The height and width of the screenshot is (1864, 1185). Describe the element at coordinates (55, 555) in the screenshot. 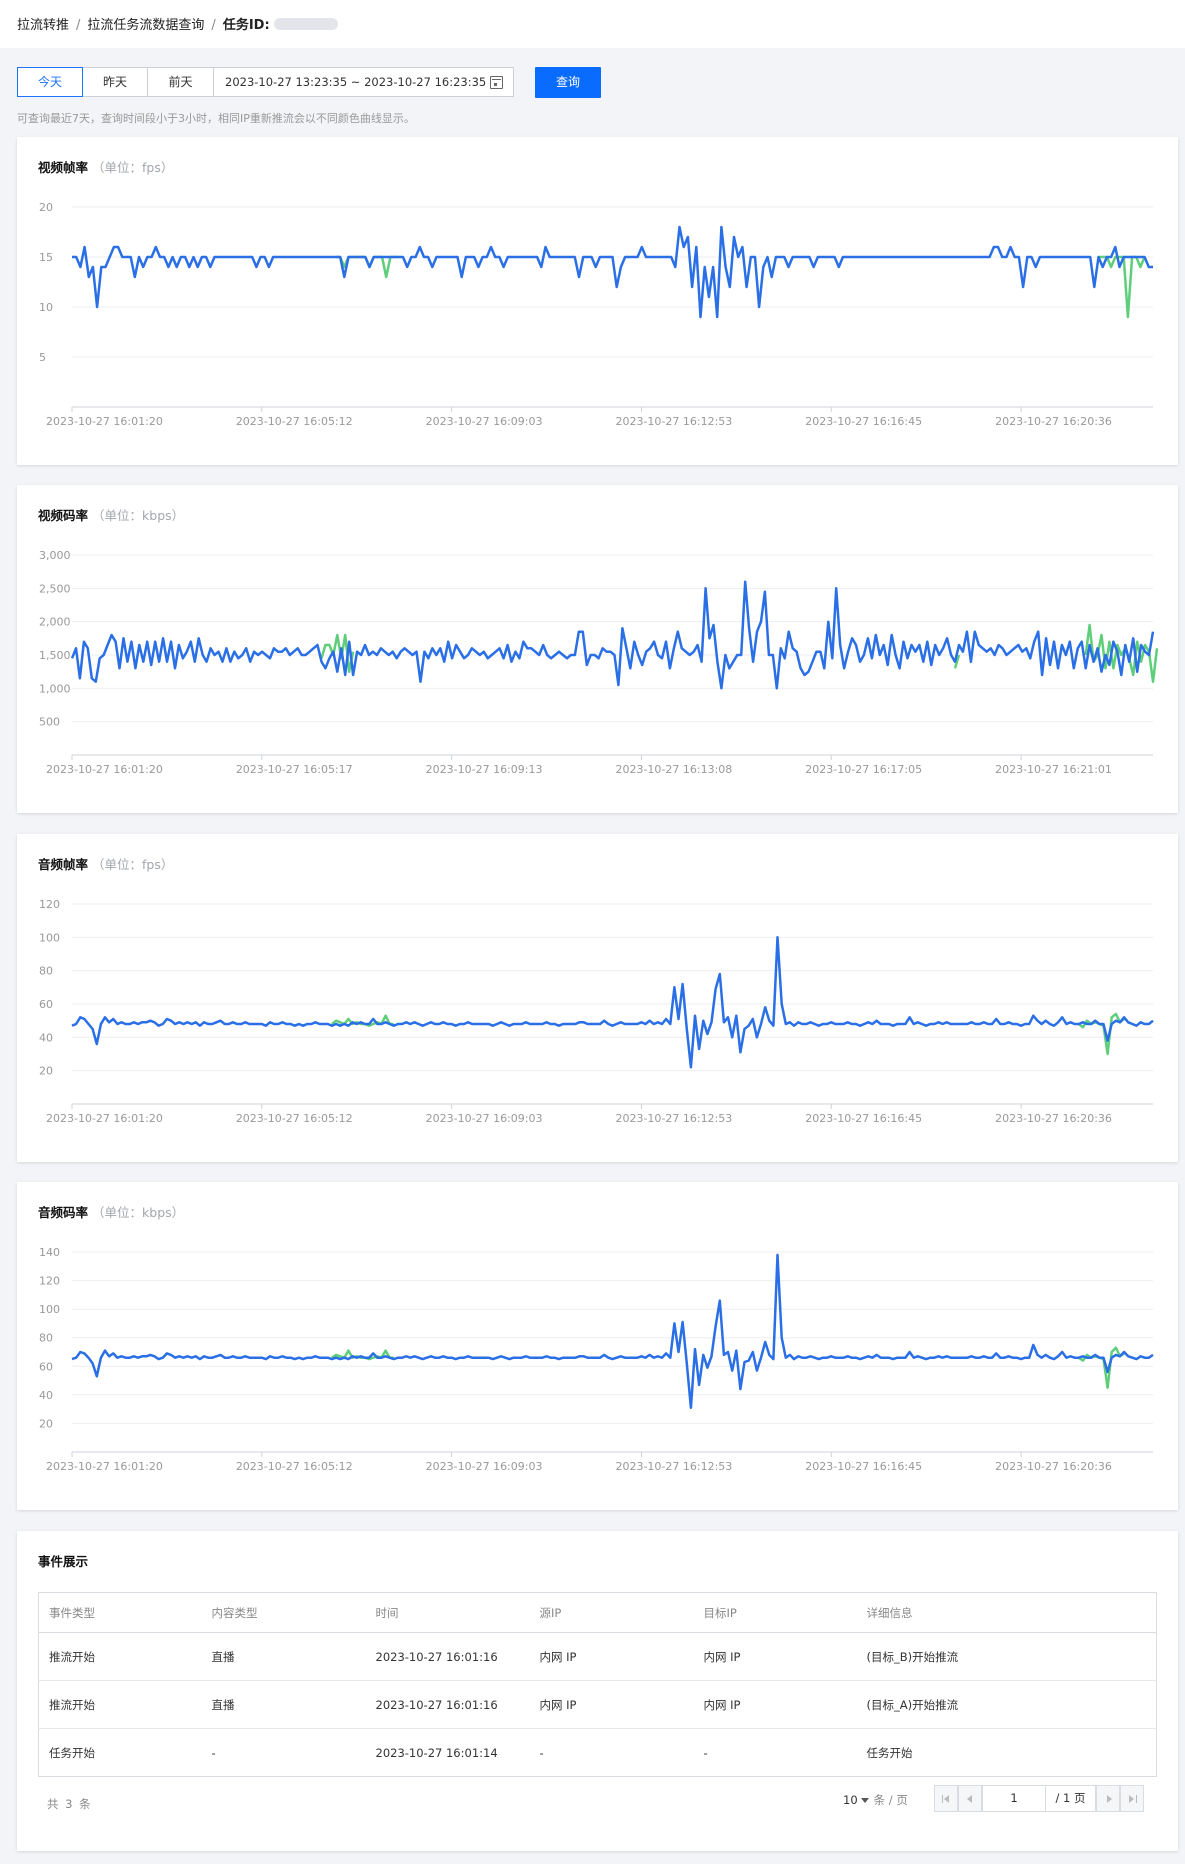

I see `y-tick-label: 3,000` at that location.